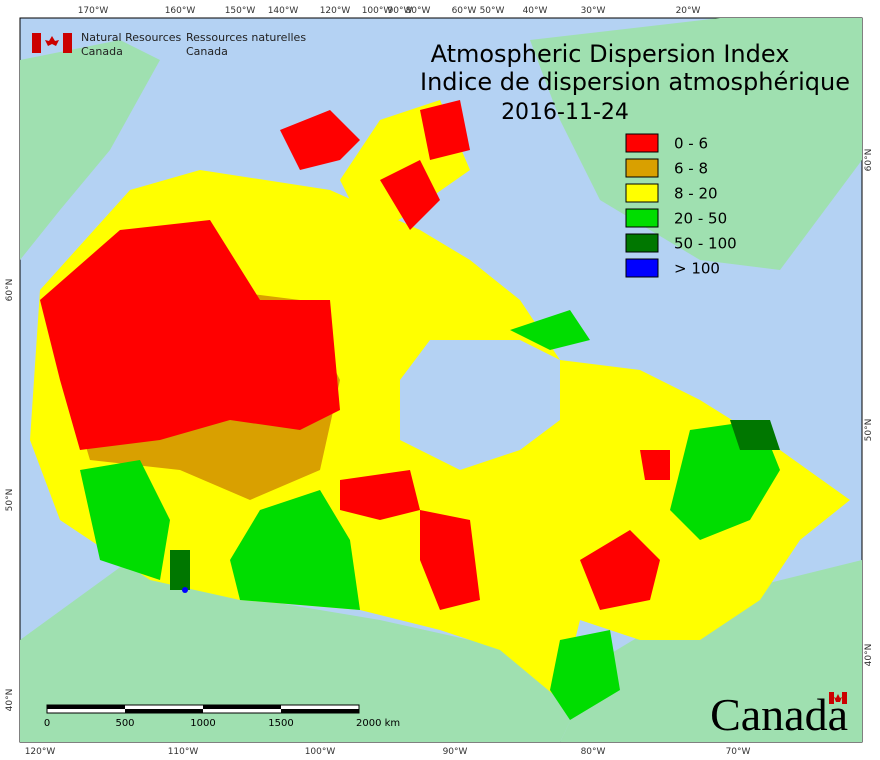 This screenshot has width=880, height=760. Describe the element at coordinates (697, 269) in the screenshot. I see `legend-label: > 100` at that location.